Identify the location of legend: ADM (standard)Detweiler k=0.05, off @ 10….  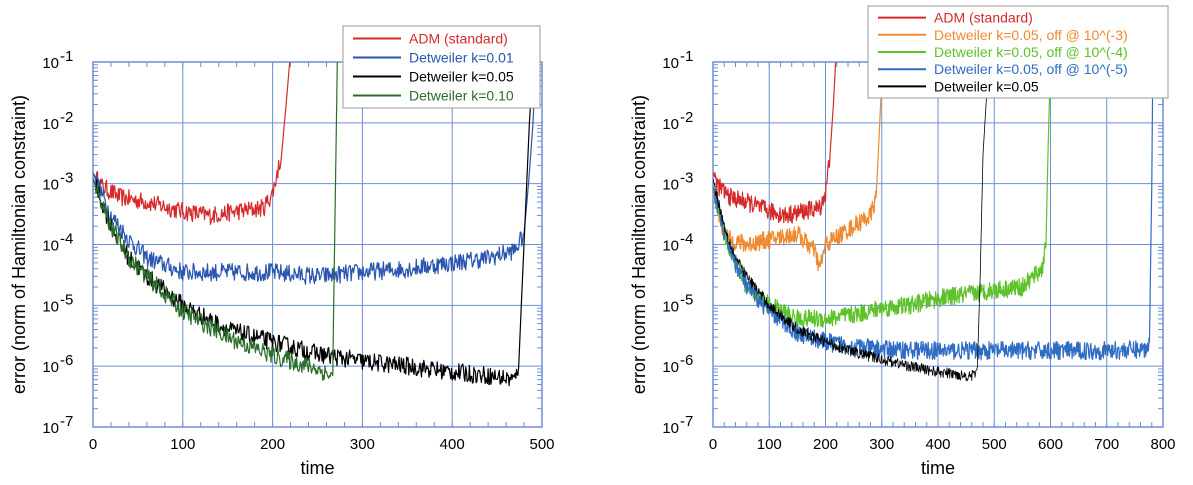
(1018, 52).